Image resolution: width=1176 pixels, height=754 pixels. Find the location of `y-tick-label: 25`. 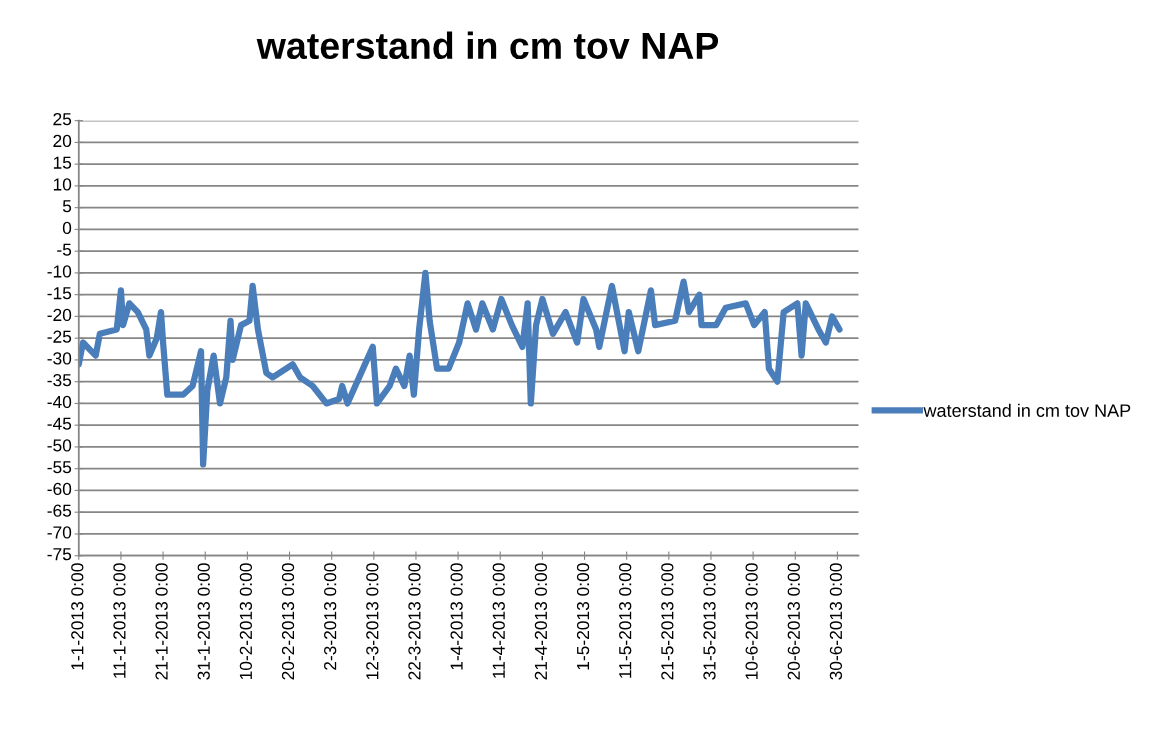

y-tick-label: 25 is located at coordinates (62, 119).